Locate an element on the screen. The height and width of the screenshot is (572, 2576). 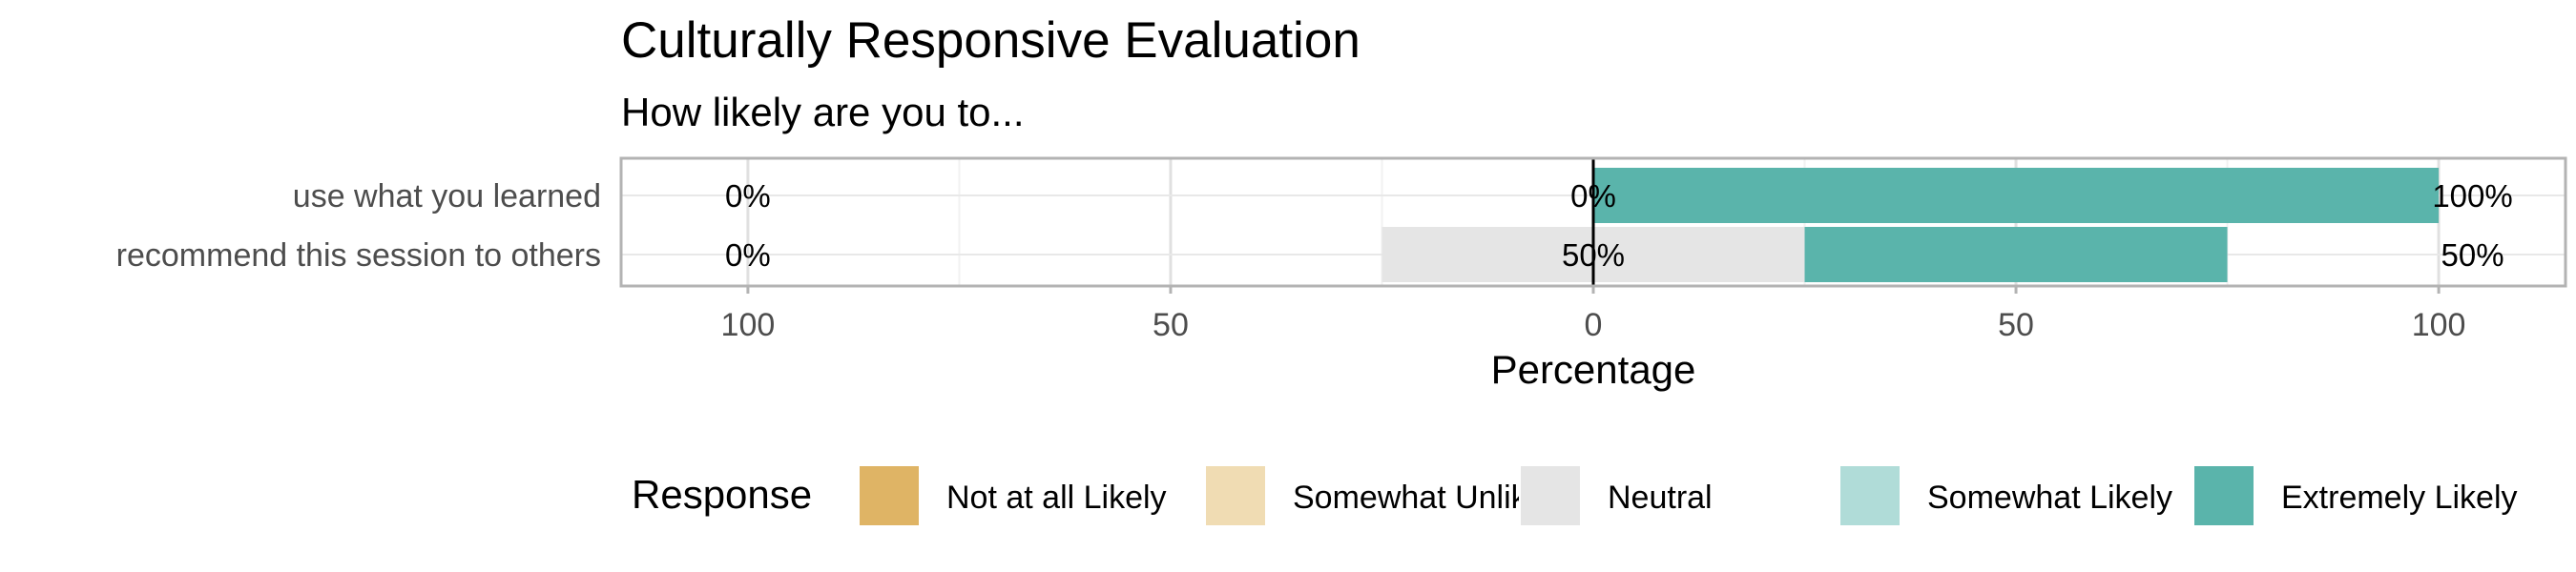
legend-label: Extremely Likely is located at coordinates (2399, 498).